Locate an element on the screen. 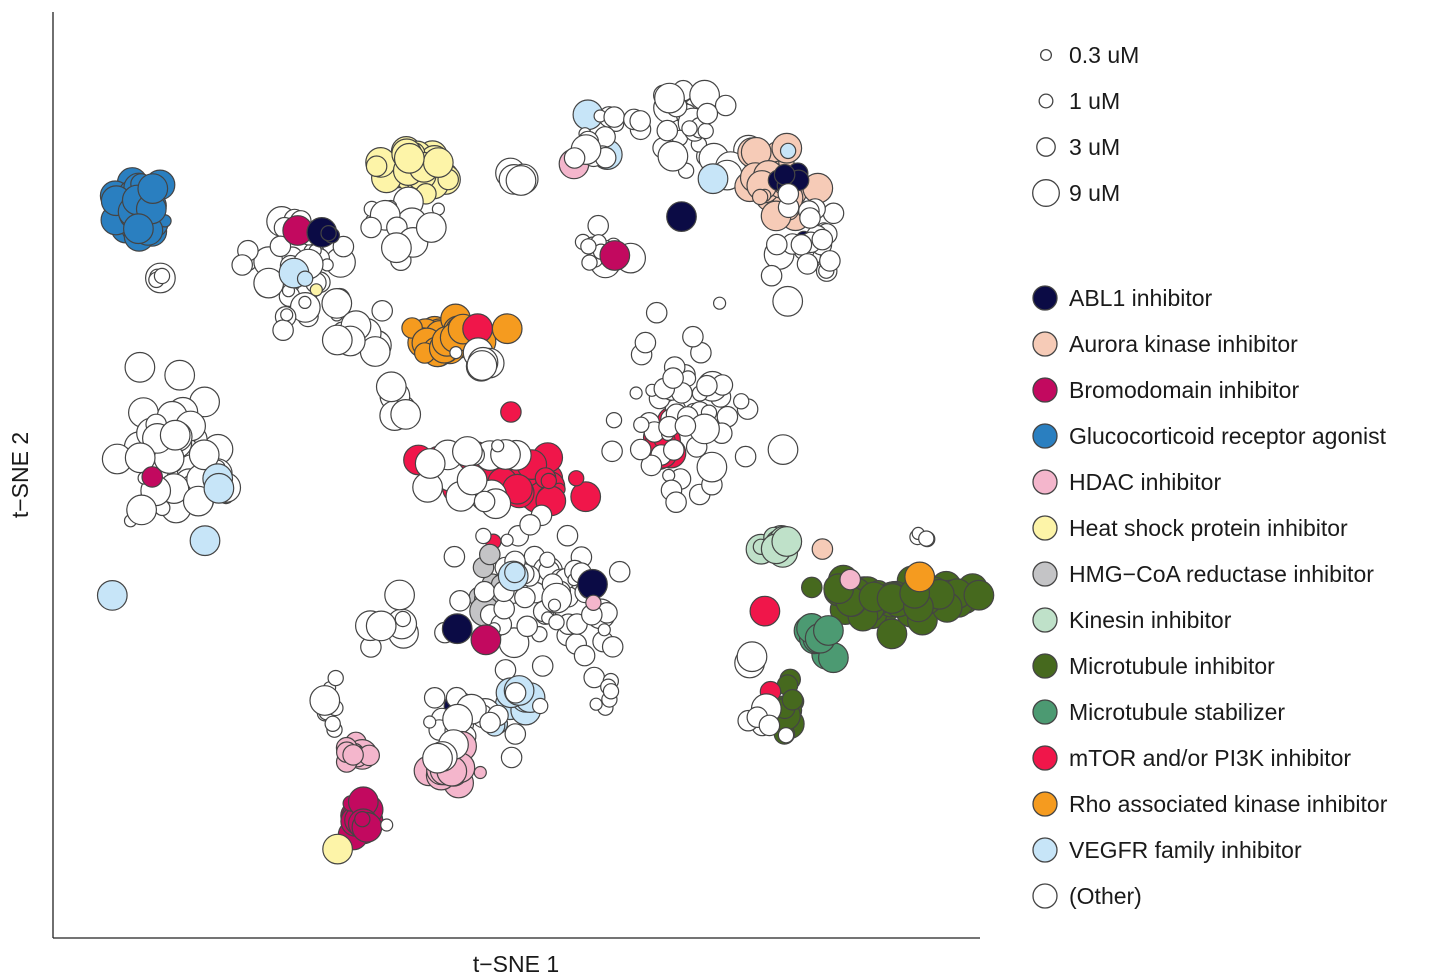 The image size is (1444, 976). legend-label-mtor-and-or-pi3k-inhibitor: mTOR and/or PI3K inhibitor is located at coordinates (1210, 758).